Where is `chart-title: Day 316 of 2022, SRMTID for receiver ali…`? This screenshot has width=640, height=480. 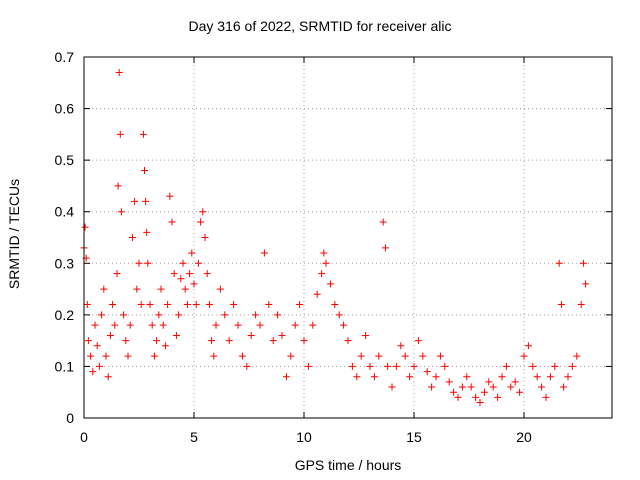
chart-title: Day 316 of 2022, SRMTID for receiver ali… is located at coordinates (320, 26).